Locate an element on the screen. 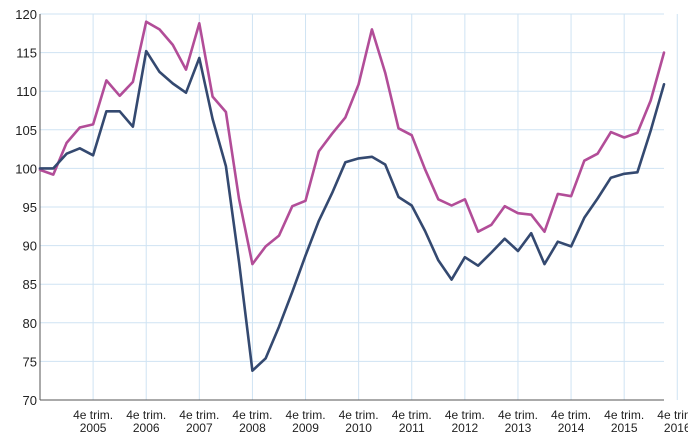 This screenshot has height=433, width=688. x-tick-label-line2: 2014 is located at coordinates (571, 427).